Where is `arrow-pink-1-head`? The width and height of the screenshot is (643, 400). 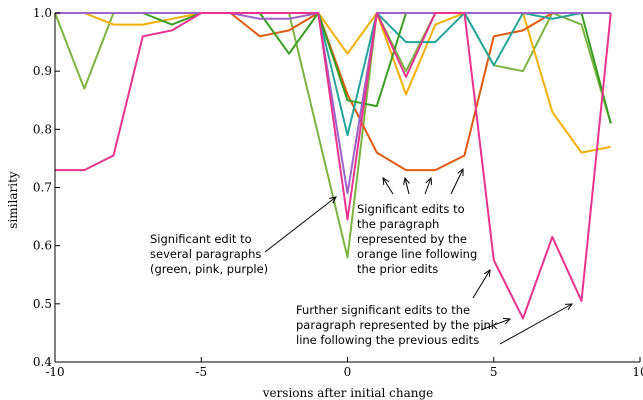 arrow-pink-1-head is located at coordinates (487, 273).